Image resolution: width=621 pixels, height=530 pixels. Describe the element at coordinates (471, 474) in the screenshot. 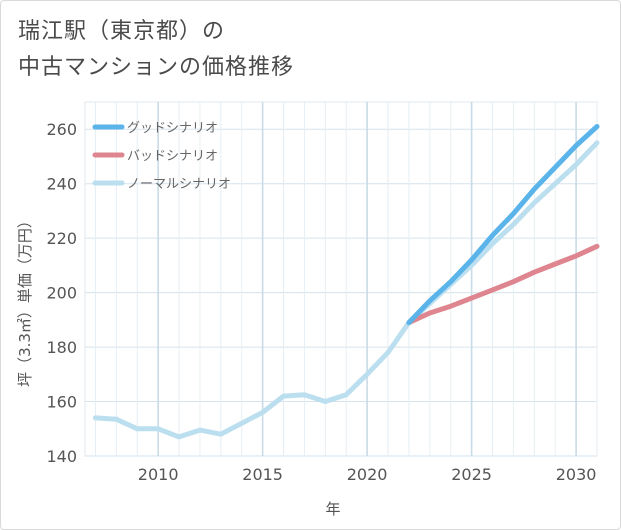

I see `x-tick-label: 2025` at that location.